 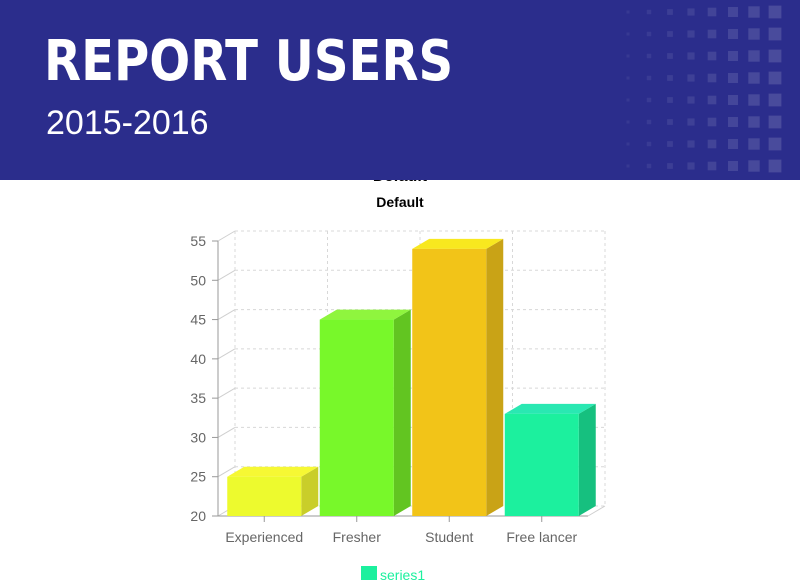 What do you see at coordinates (249, 61) in the screenshot?
I see `page-title: REPORT USERS` at bounding box center [249, 61].